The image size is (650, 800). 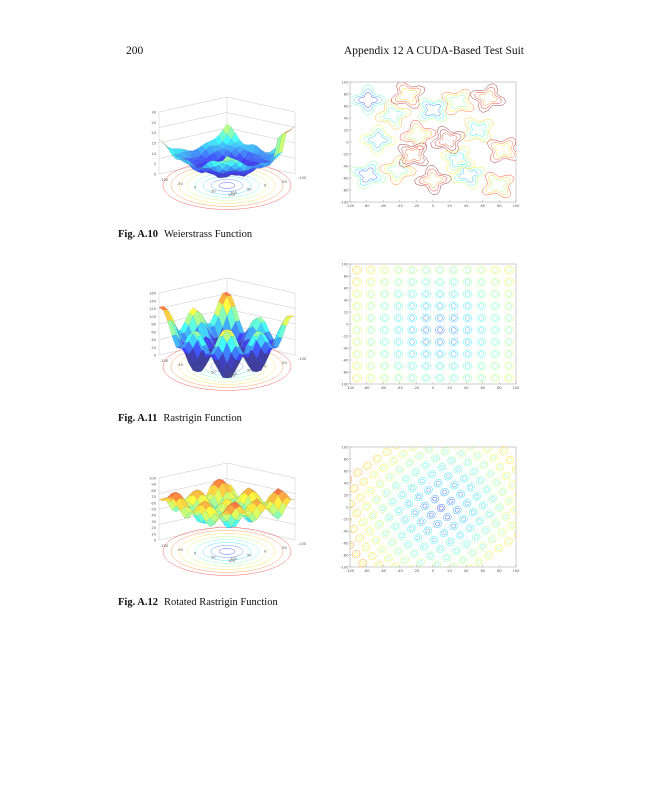 I want to click on z-tick-label: 80, so click(x=153, y=491).